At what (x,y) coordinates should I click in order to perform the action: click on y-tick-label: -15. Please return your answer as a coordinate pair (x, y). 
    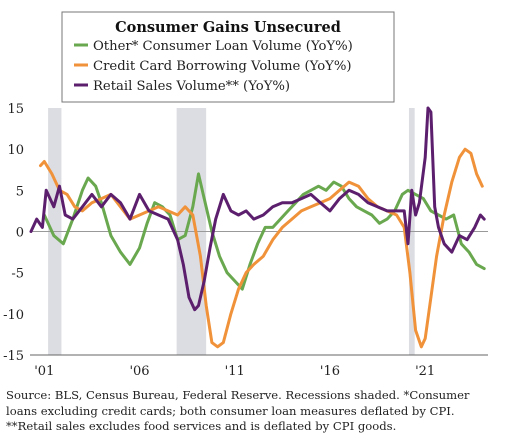
    Looking at the image, I should click on (13, 356).